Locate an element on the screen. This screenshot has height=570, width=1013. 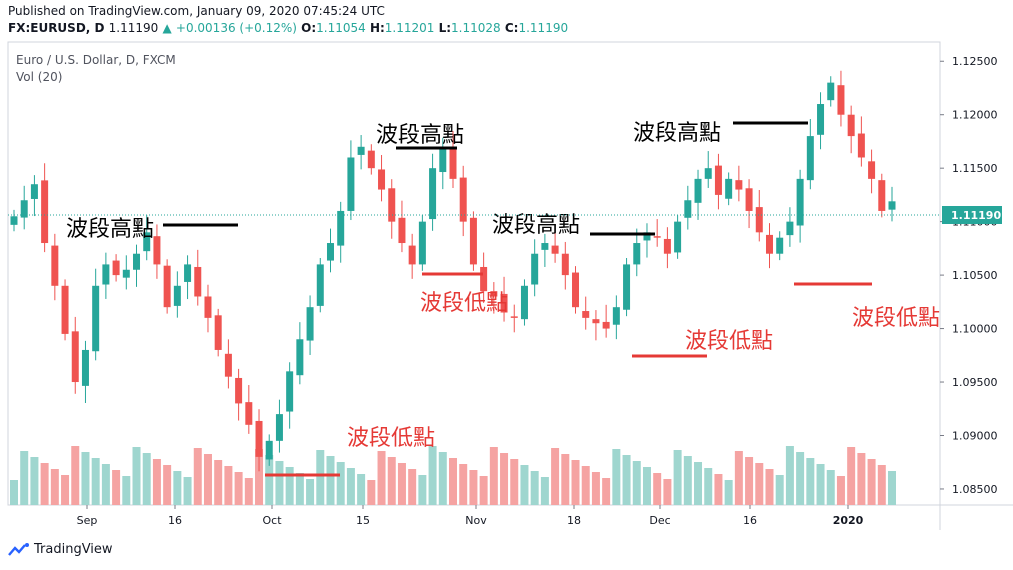
high-value: 1.11201 is located at coordinates (409, 28).